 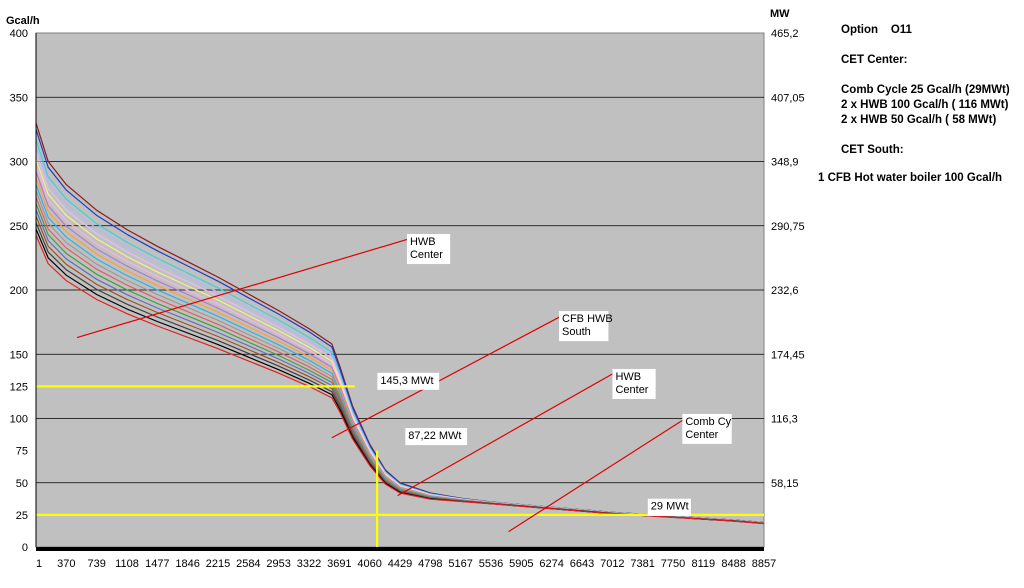 I want to click on x-tick-label: 4798, so click(x=430, y=564).